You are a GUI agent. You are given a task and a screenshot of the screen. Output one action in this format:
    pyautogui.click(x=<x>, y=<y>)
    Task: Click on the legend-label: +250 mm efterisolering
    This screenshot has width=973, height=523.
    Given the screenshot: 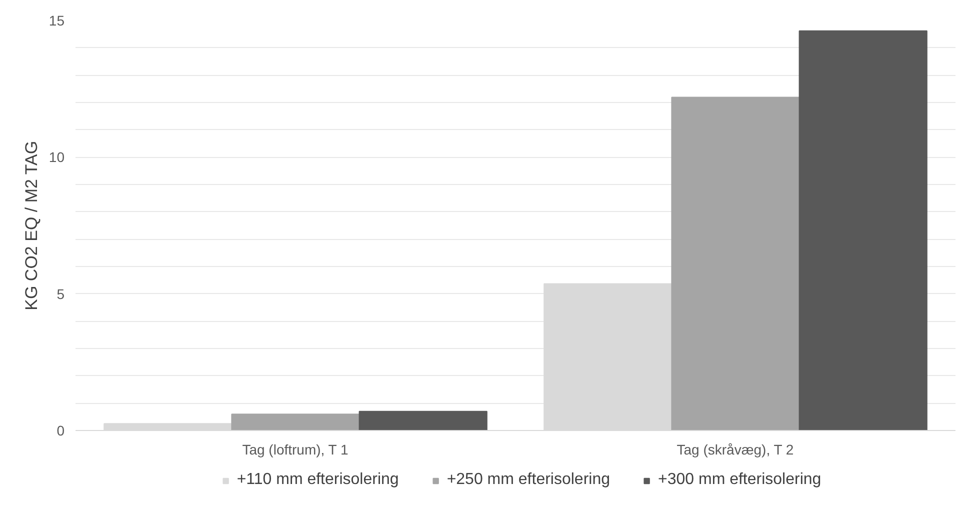 What is the action you would take?
    pyautogui.click(x=528, y=480)
    